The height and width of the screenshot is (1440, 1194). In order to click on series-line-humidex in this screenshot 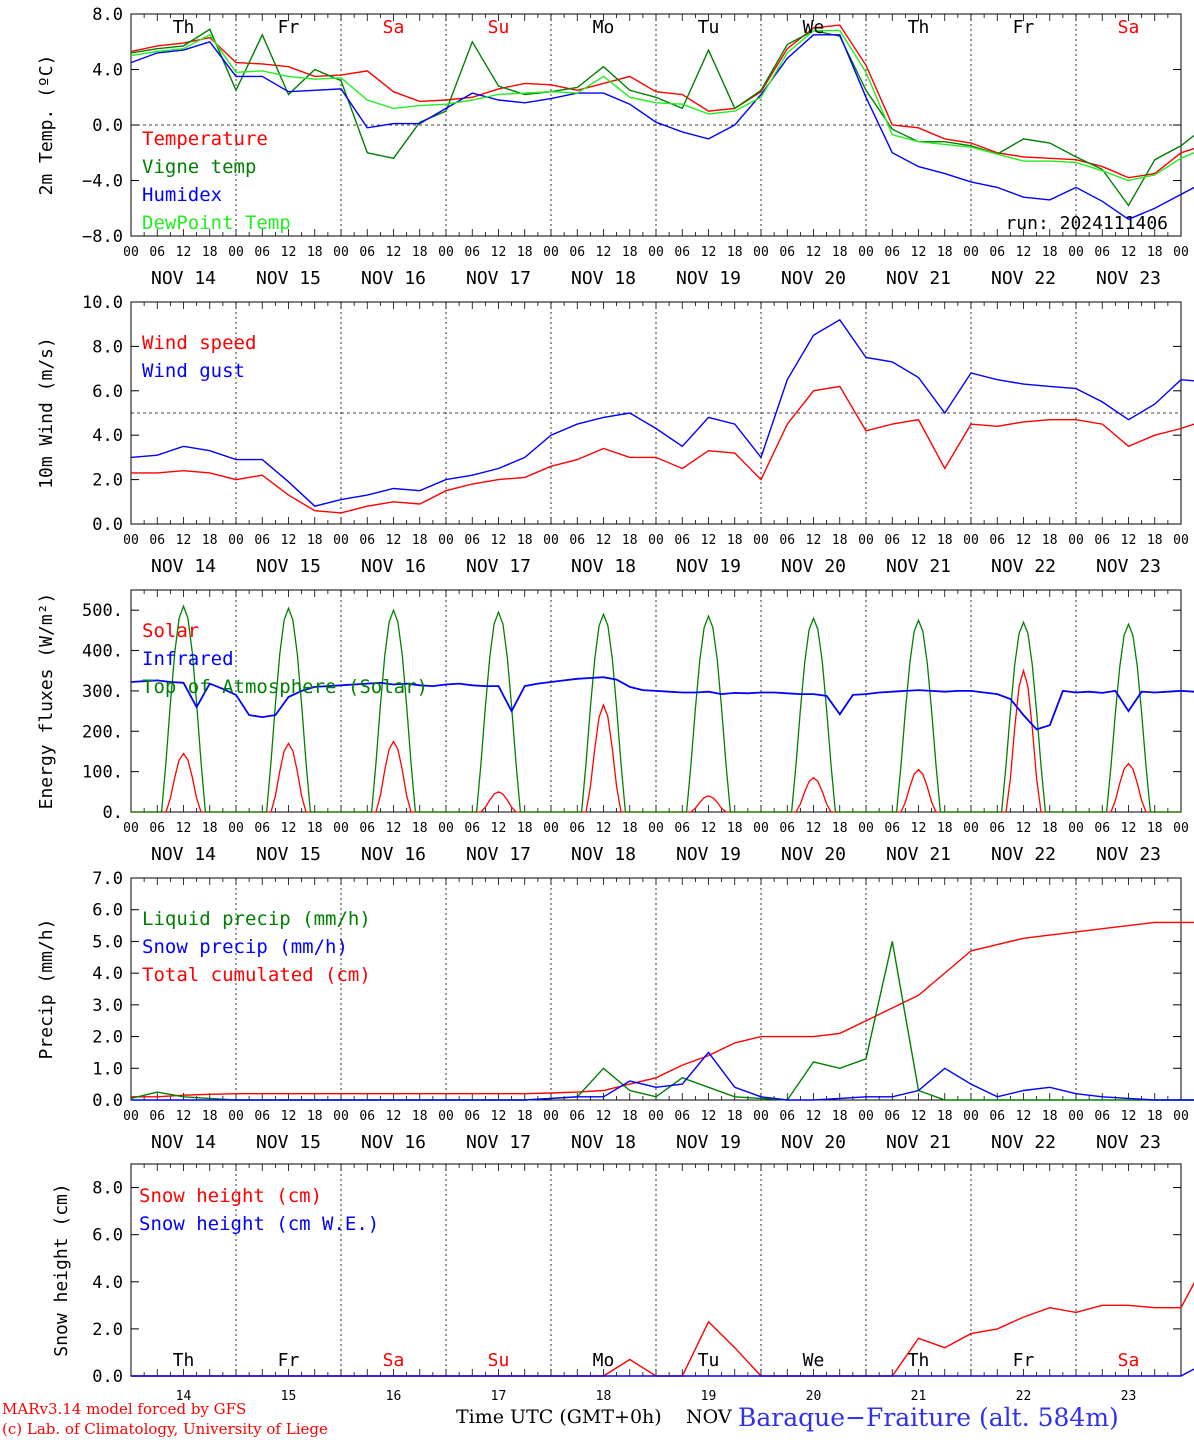, I will do `click(662, 127)`.